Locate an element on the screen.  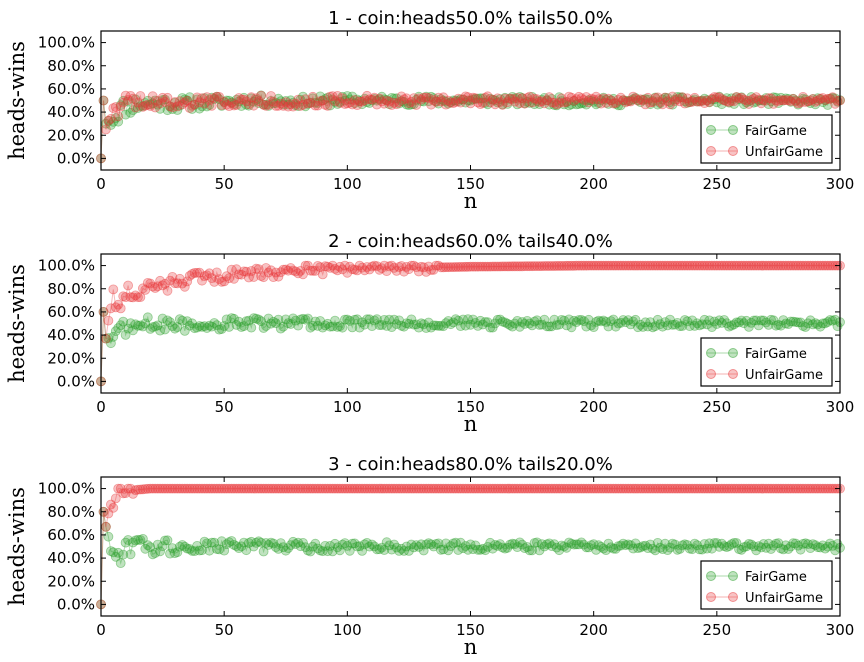
legend: FairGame UnfairGame is located at coordinates (766, 362).